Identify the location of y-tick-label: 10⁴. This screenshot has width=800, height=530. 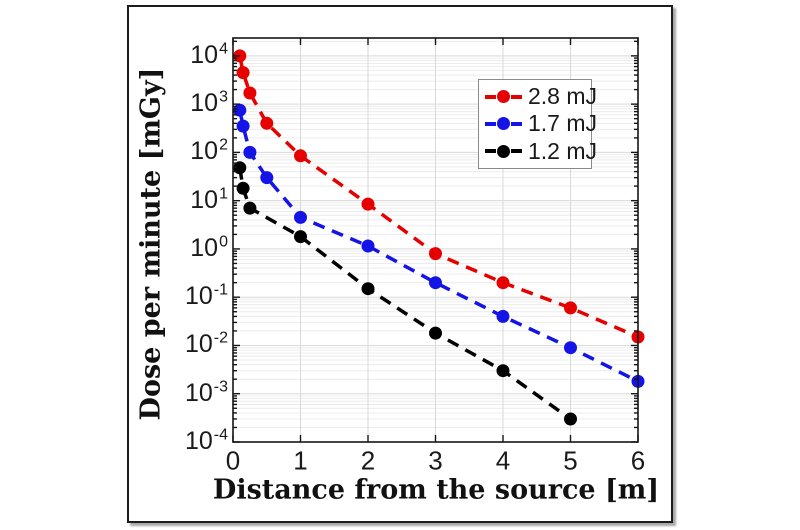
(209, 54).